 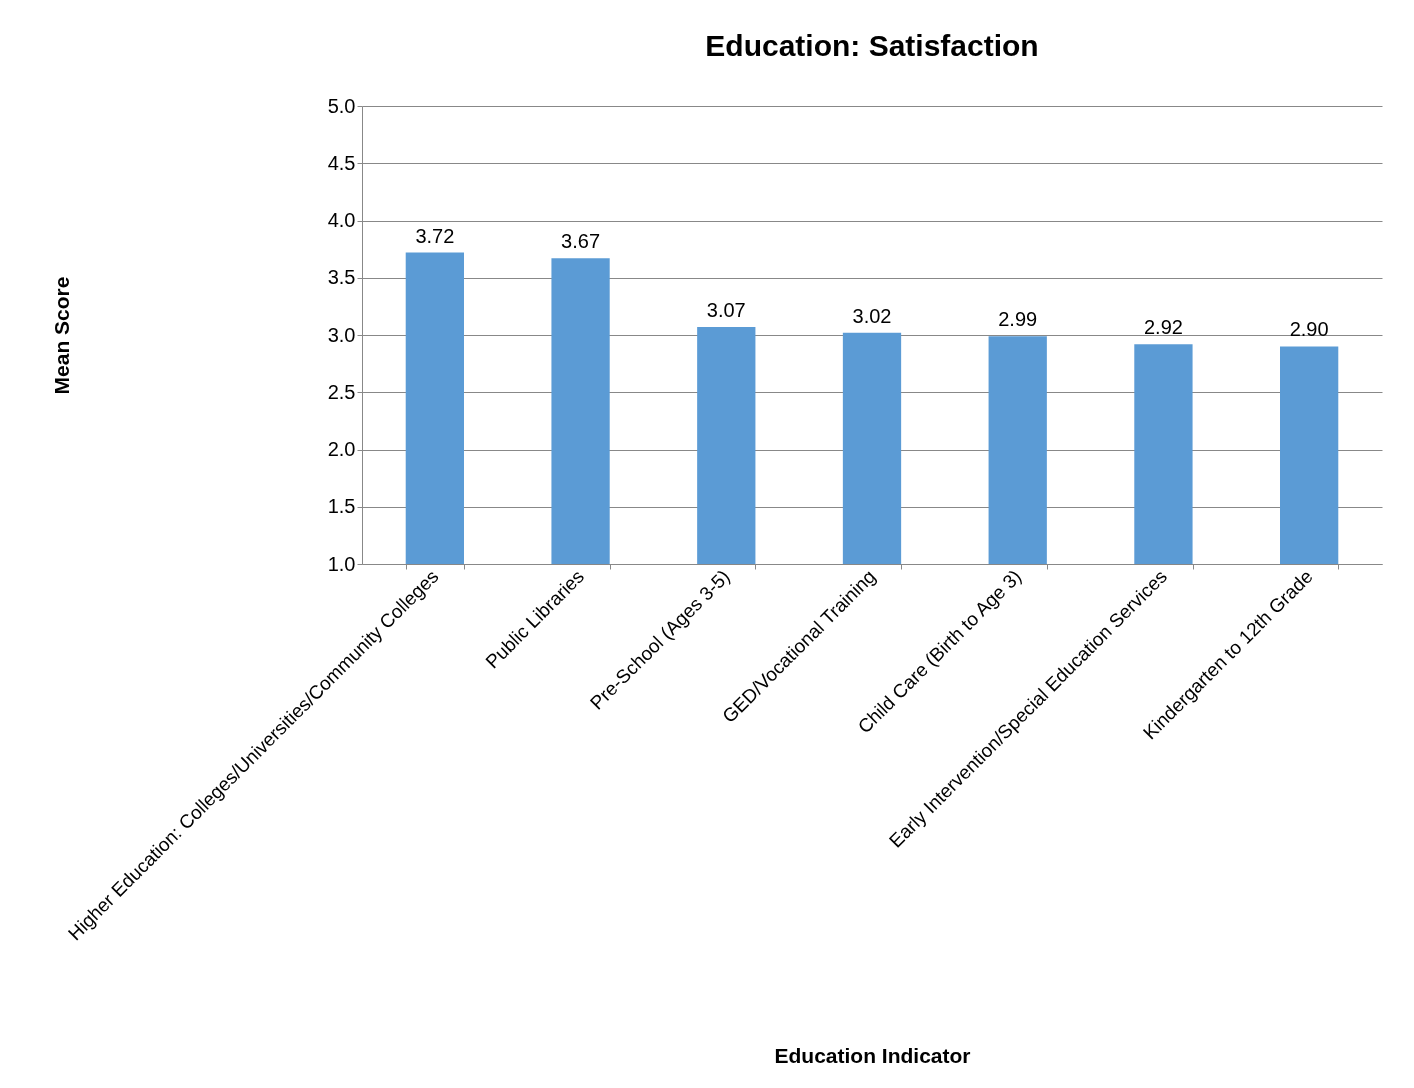 What do you see at coordinates (435, 235) in the screenshot?
I see `data-label: 3.72` at bounding box center [435, 235].